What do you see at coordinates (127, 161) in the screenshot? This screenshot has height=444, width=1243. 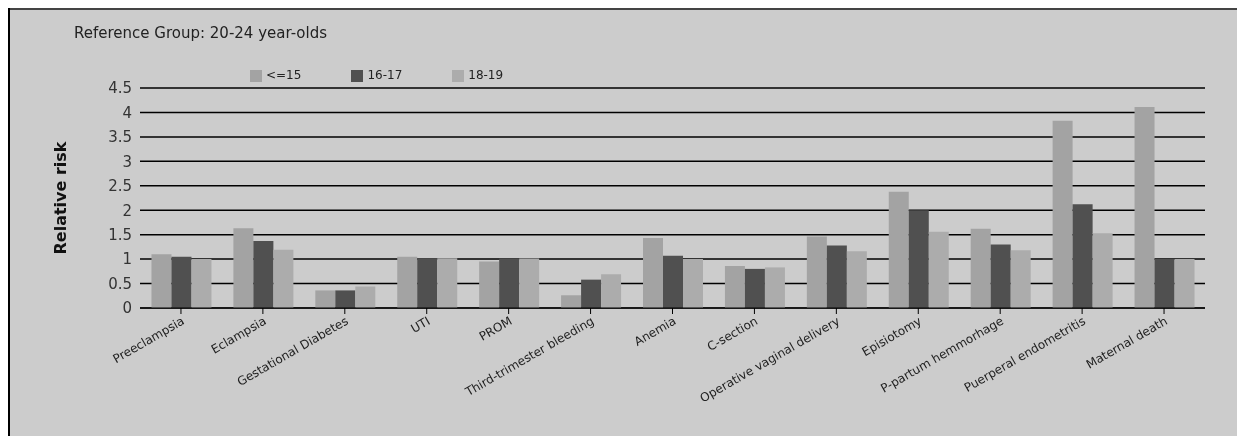 I see `y-tick-label: 3` at bounding box center [127, 161].